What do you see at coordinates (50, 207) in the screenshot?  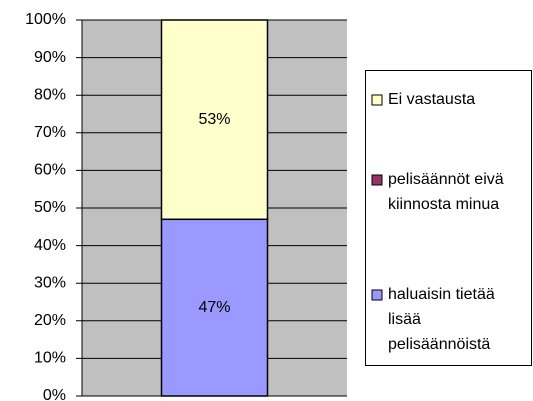 I see `y-tick-label: 50%` at bounding box center [50, 207].